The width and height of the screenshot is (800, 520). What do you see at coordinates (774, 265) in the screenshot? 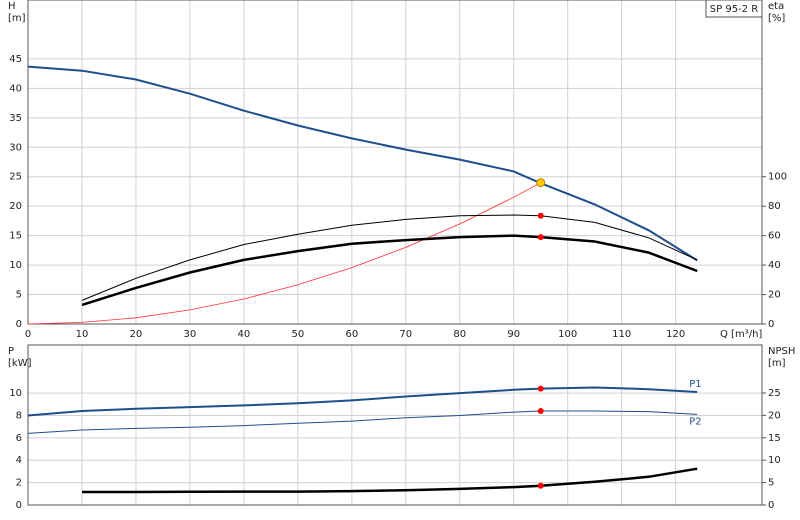
I see `y2-tick-label: 40` at bounding box center [774, 265].